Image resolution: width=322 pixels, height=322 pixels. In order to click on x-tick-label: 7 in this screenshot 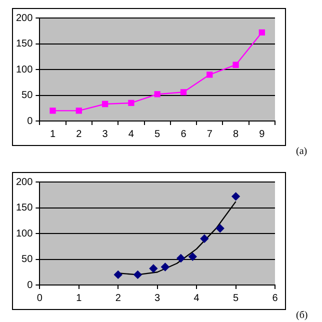, I will do `click(209, 134)`.